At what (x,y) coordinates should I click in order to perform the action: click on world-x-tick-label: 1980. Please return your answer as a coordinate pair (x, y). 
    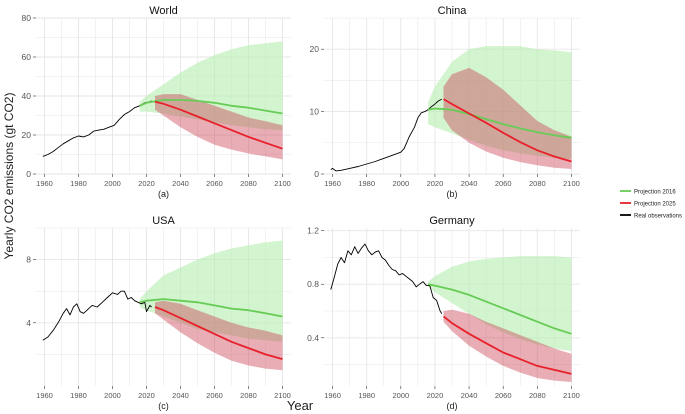
    Looking at the image, I should click on (78, 183).